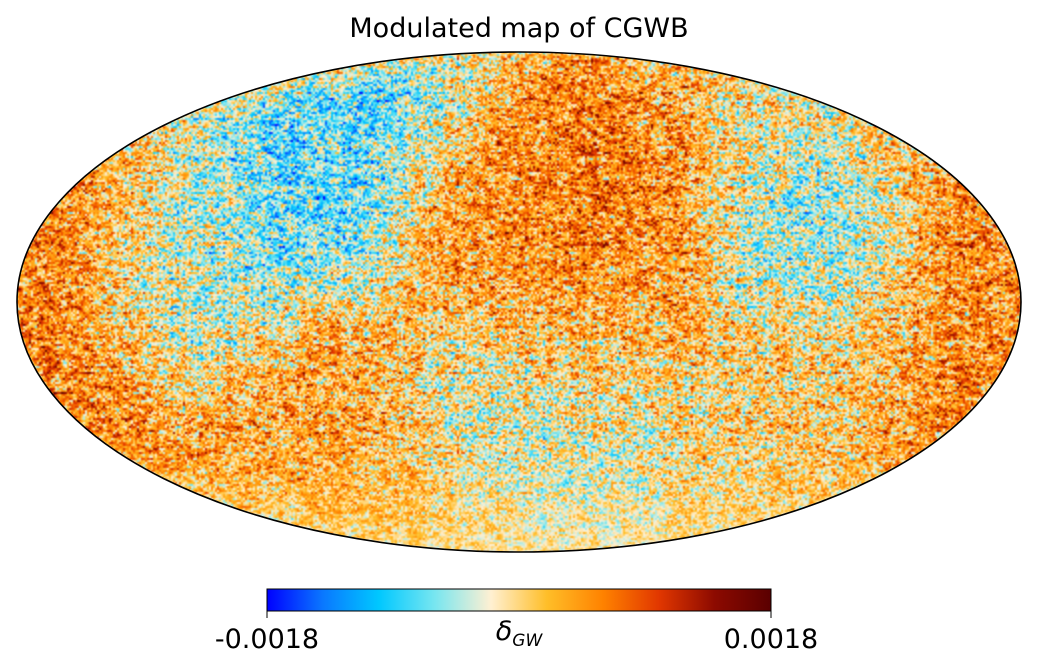 Image resolution: width=1038 pixels, height=671 pixels. What do you see at coordinates (771, 639) in the screenshot?
I see `colorbar-max-label: 0.0018` at bounding box center [771, 639].